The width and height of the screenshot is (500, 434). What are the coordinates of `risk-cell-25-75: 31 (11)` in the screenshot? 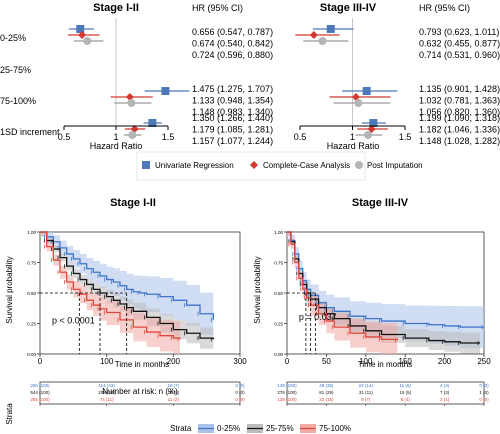 It's located at (366, 392).